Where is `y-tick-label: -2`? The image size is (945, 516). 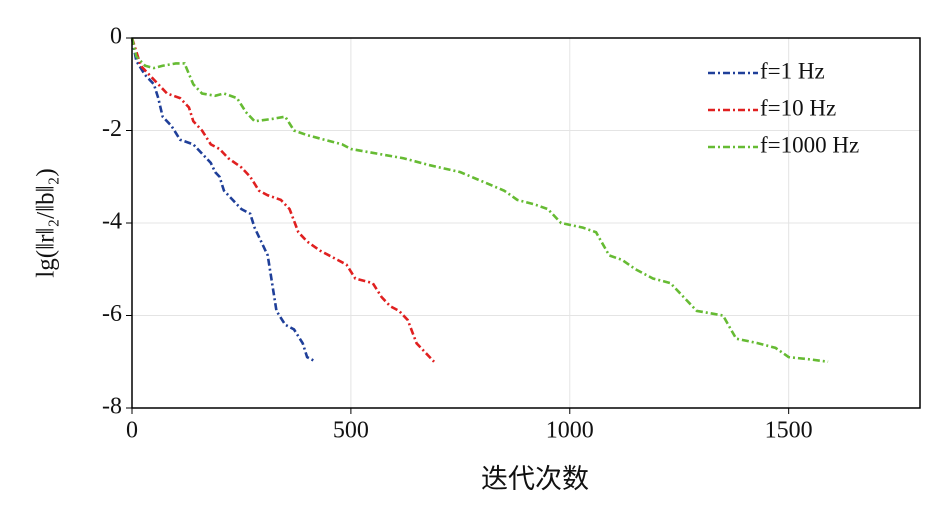
y-tick-label: -2 is located at coordinates (112, 129).